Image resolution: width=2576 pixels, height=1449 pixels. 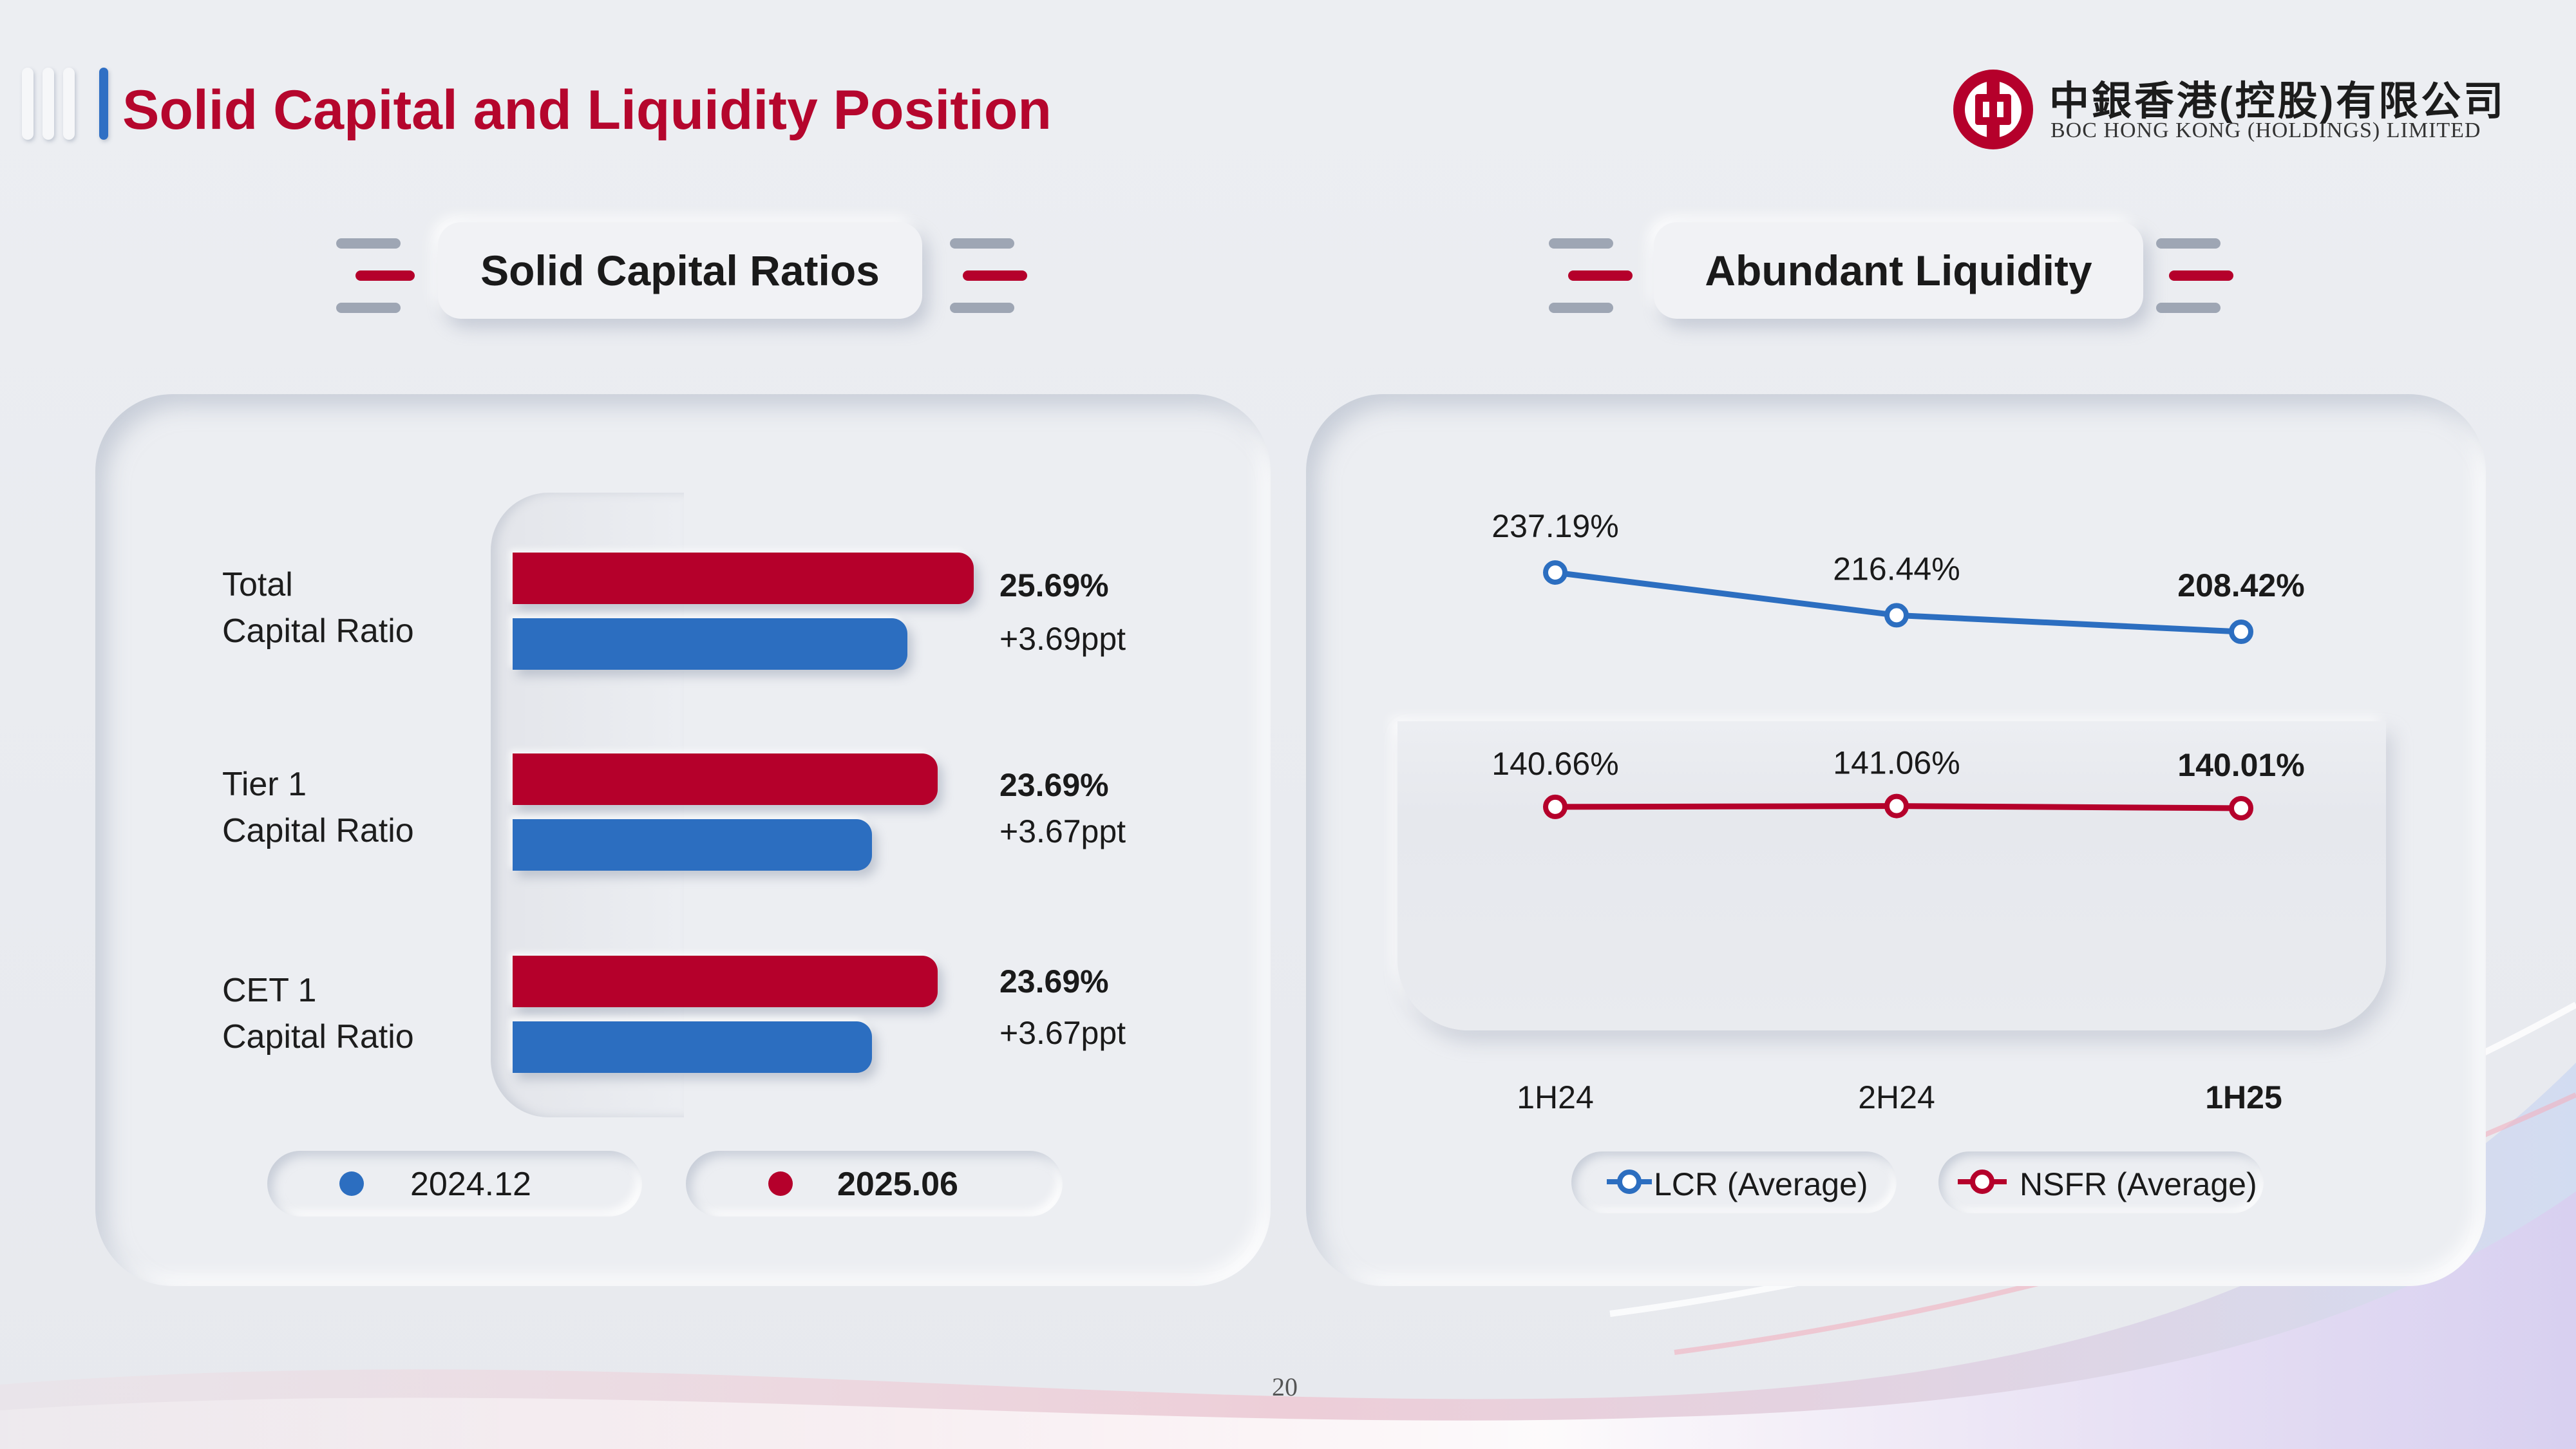 I want to click on row-label-cet1: CET 1 Capital Ratio, so click(x=318, y=1013).